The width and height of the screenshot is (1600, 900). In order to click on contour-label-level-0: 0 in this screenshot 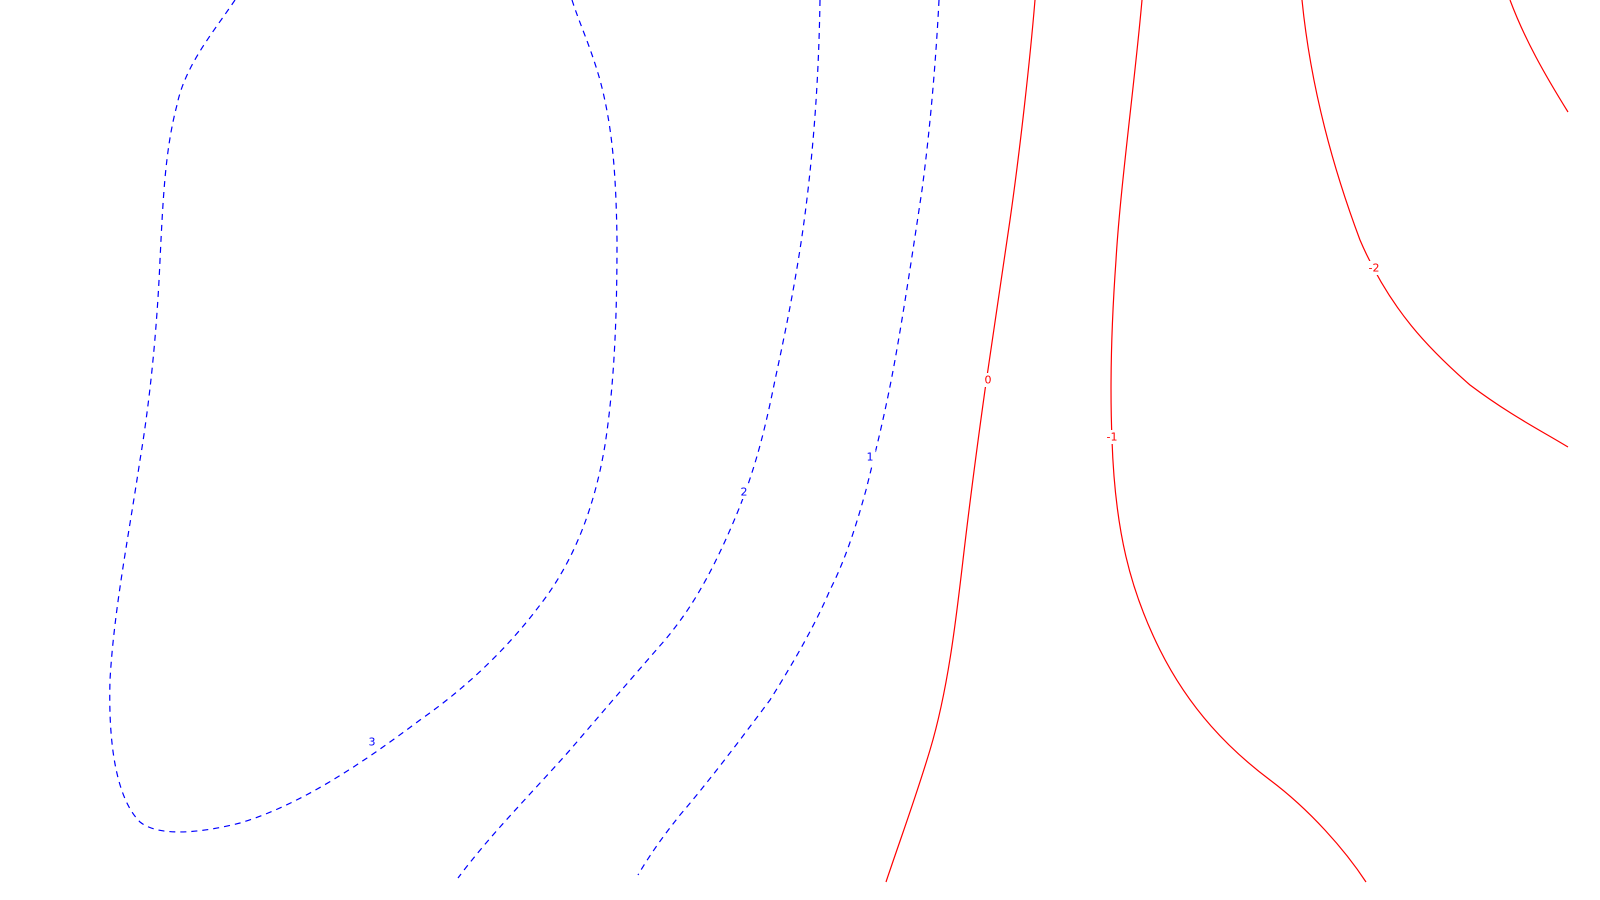, I will do `click(988, 380)`.